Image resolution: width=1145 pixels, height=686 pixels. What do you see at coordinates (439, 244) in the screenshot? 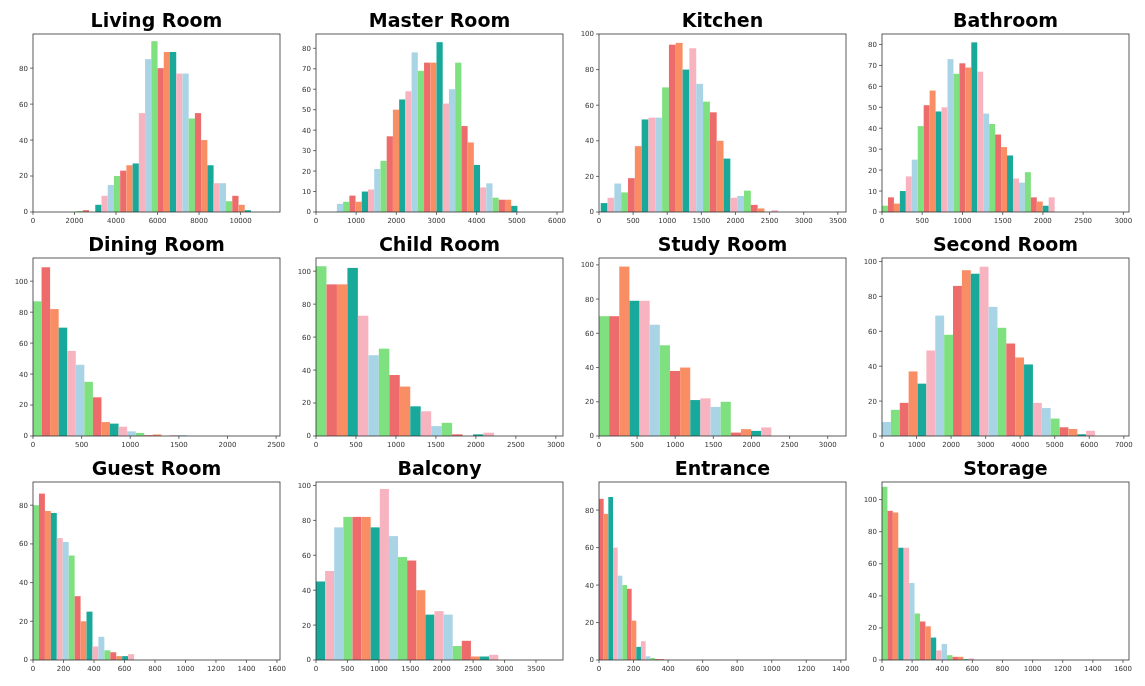
I see `chart-title: Child Room` at bounding box center [439, 244].